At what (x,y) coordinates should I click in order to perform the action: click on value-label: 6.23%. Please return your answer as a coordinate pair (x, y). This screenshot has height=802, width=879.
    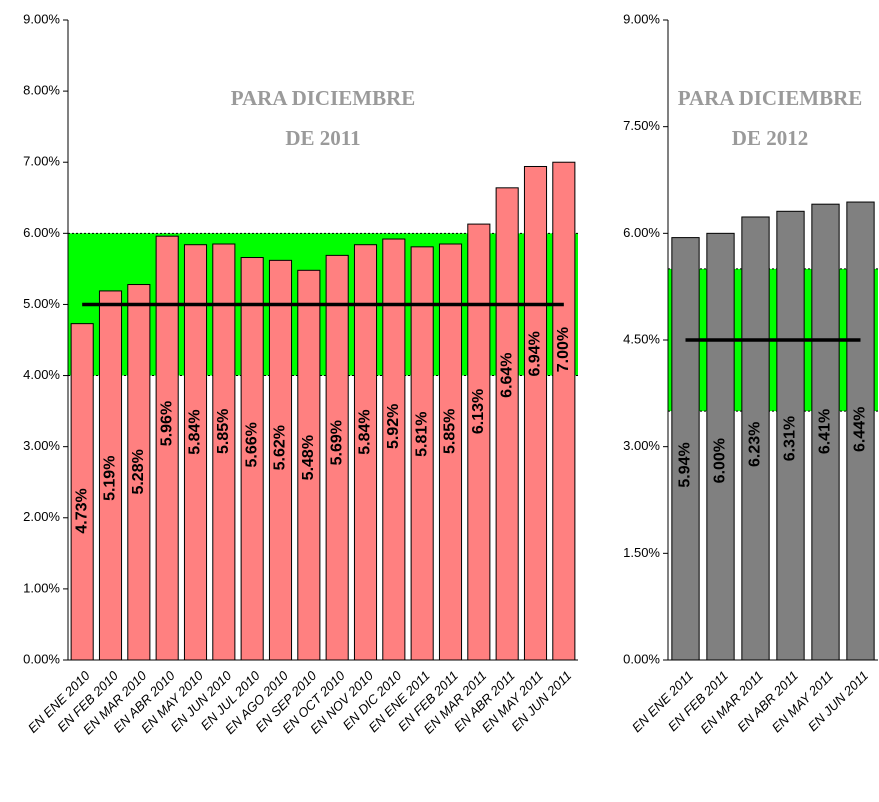
    Looking at the image, I should click on (755, 444).